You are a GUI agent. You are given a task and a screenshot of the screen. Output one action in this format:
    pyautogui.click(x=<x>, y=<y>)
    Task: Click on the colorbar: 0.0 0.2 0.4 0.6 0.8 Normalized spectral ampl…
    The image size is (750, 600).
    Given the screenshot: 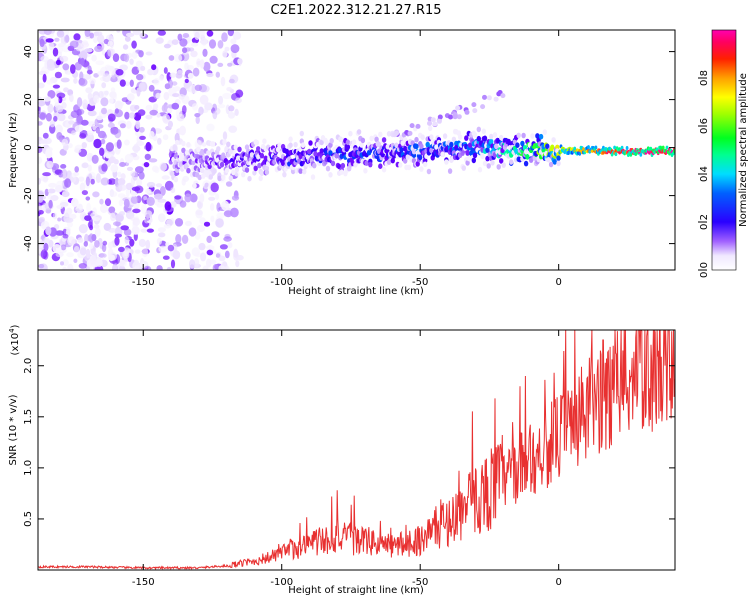 What is the action you would take?
    pyautogui.click(x=723, y=153)
    